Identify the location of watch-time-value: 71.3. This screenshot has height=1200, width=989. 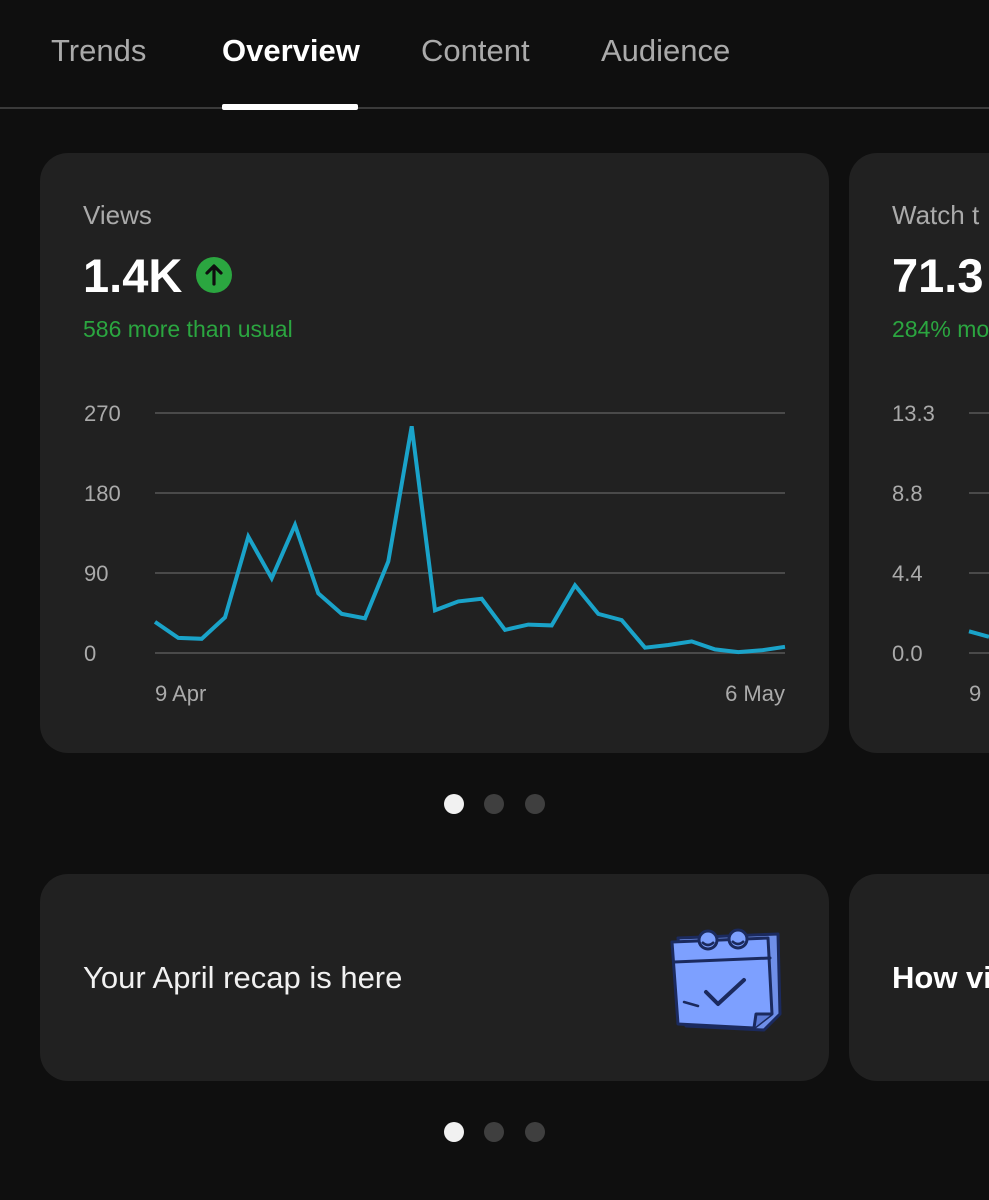
(938, 275).